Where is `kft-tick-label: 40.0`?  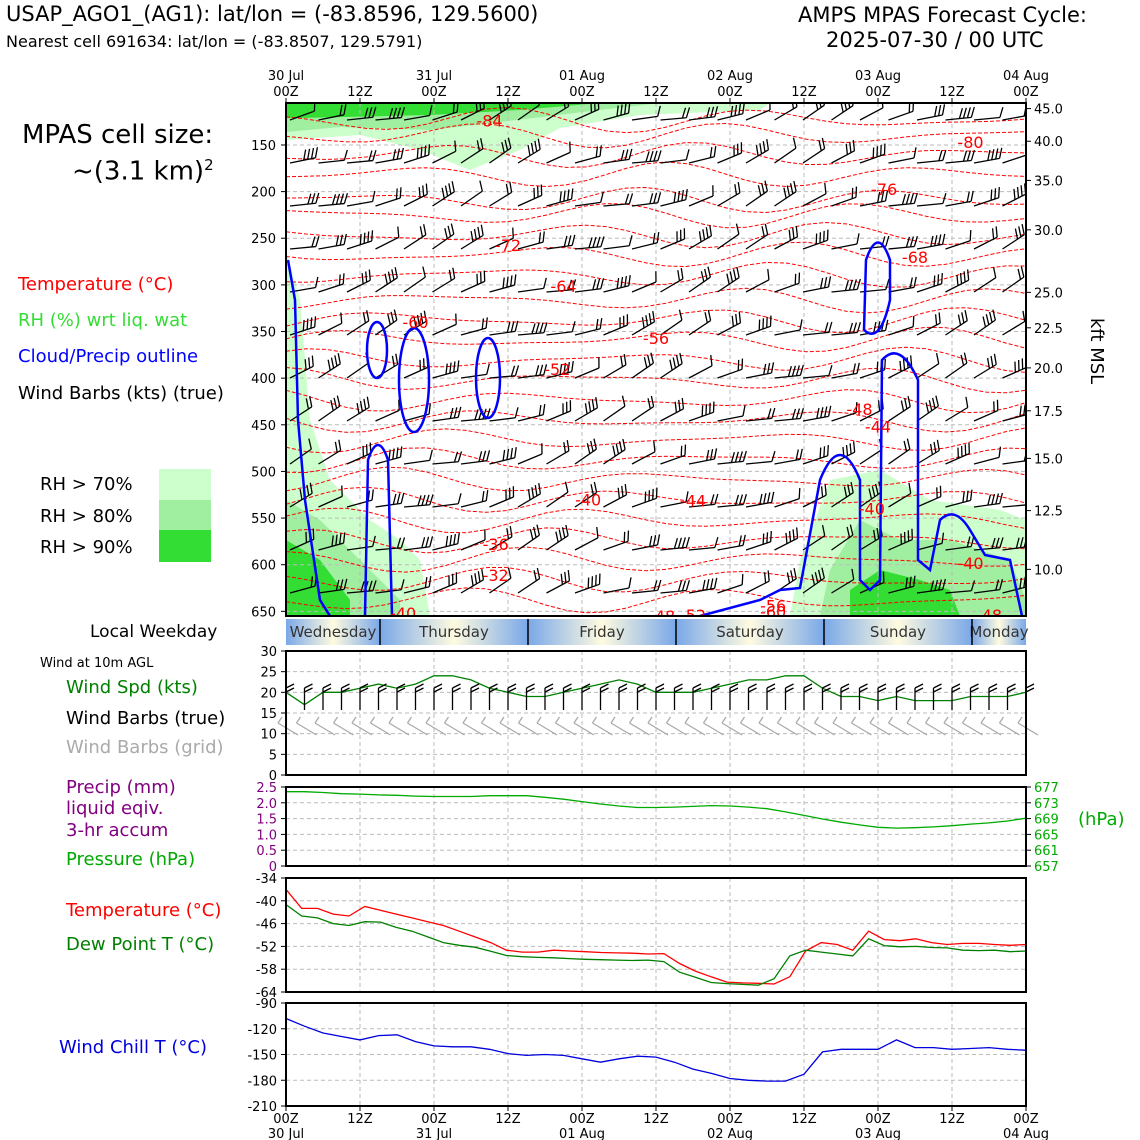
kft-tick-label: 40.0 is located at coordinates (1048, 142).